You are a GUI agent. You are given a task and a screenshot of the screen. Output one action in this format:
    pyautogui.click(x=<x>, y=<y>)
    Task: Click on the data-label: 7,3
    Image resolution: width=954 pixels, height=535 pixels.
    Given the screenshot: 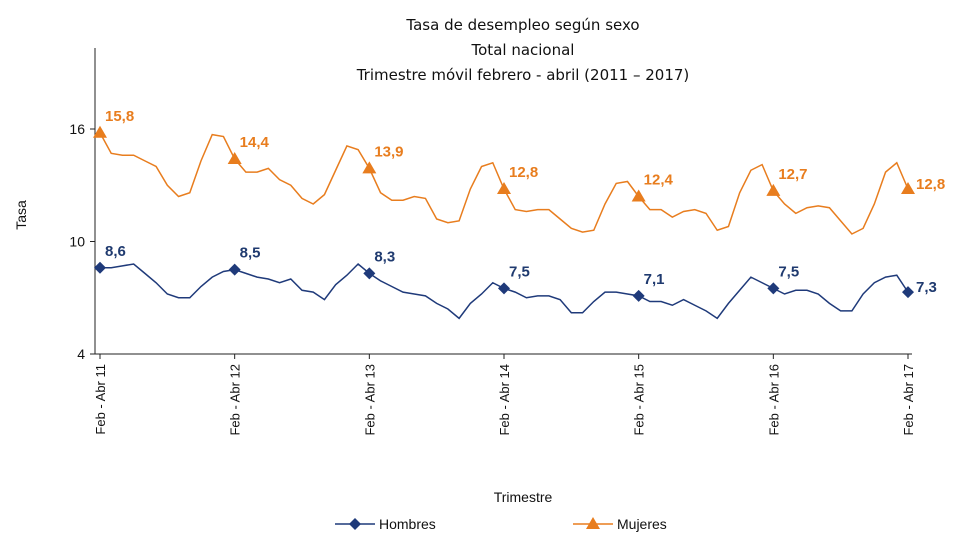 What is the action you would take?
    pyautogui.click(x=926, y=287)
    